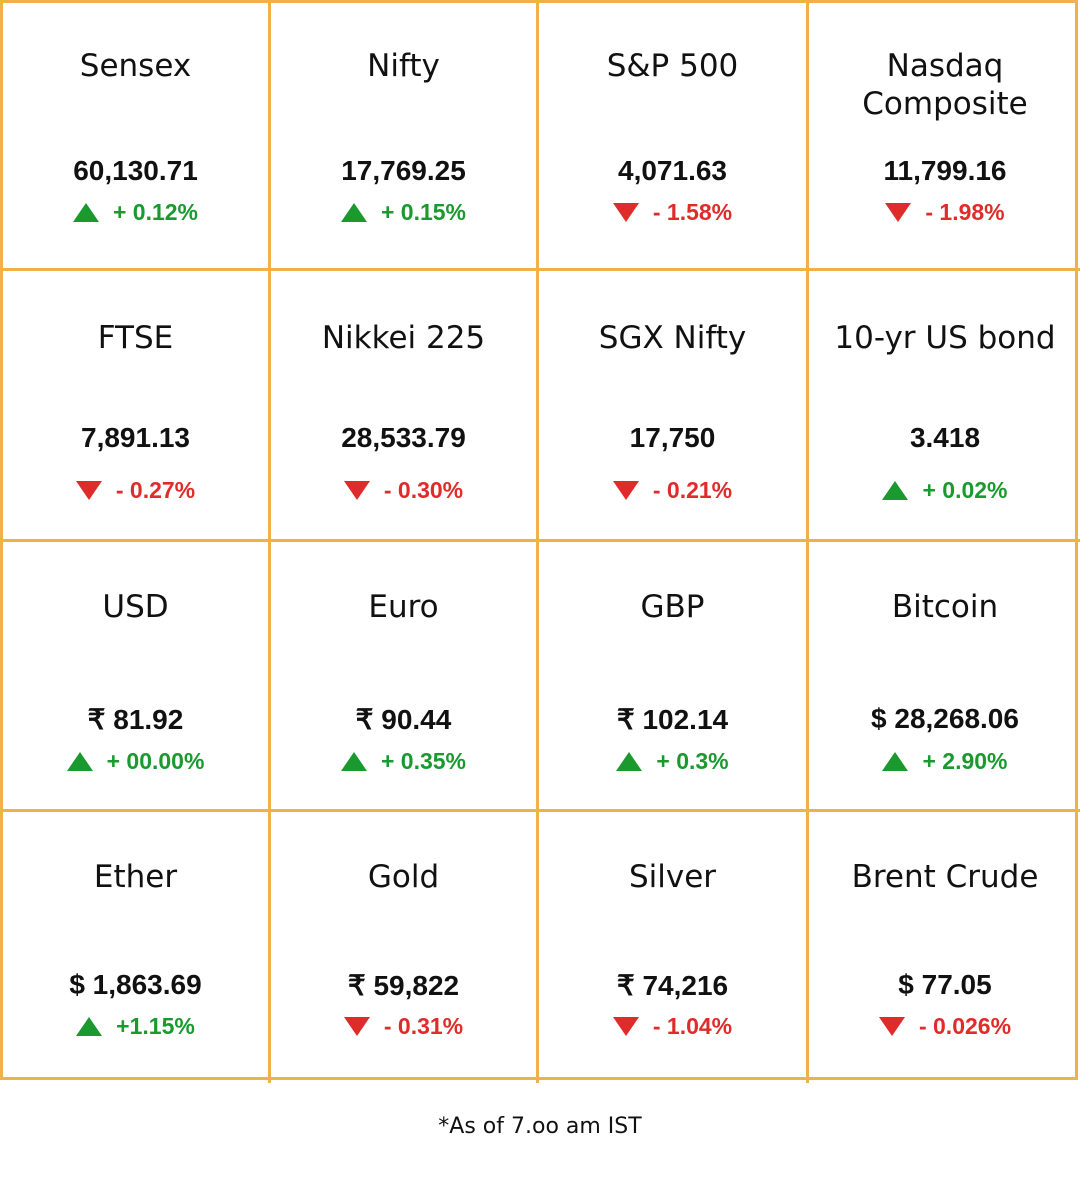  Describe the element at coordinates (674, 406) in the screenshot. I see `tile-sgx-nifty: SGX Nifty 17,750 - 0.21%` at that location.